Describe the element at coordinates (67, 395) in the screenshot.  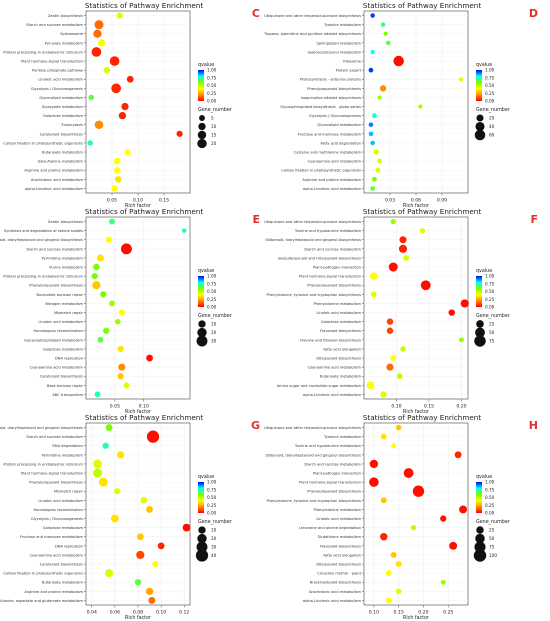
I see `category-label: ABC transporters` at that location.